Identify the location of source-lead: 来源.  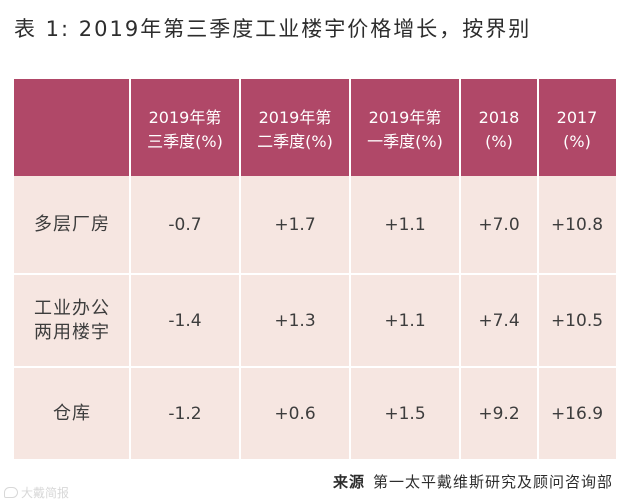
(348, 482).